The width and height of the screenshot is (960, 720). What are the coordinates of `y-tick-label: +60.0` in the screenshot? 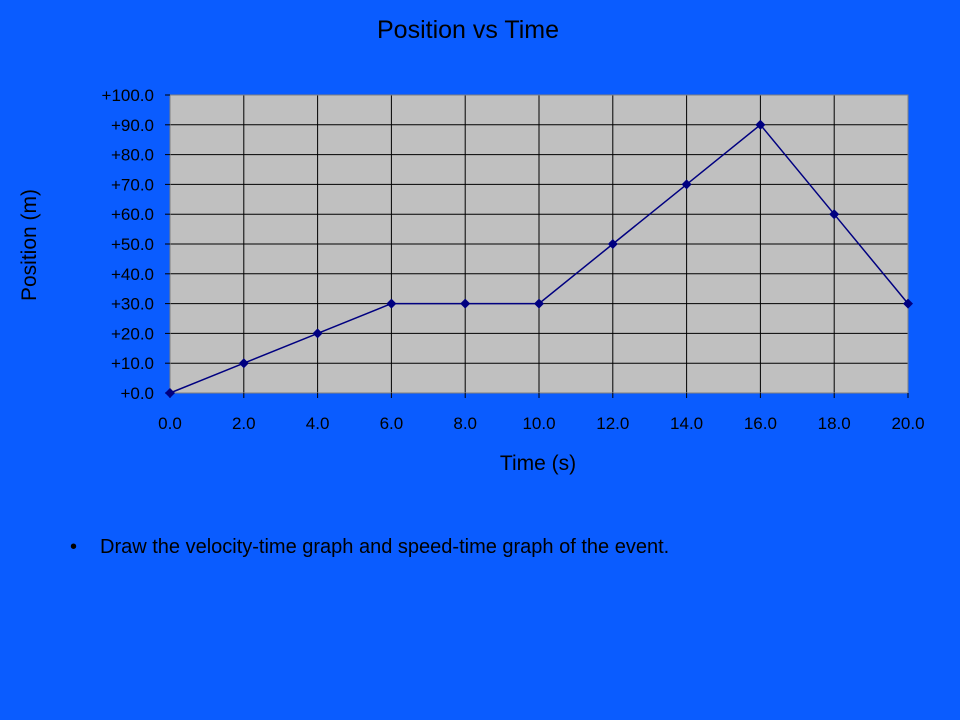 It's located at (132, 214).